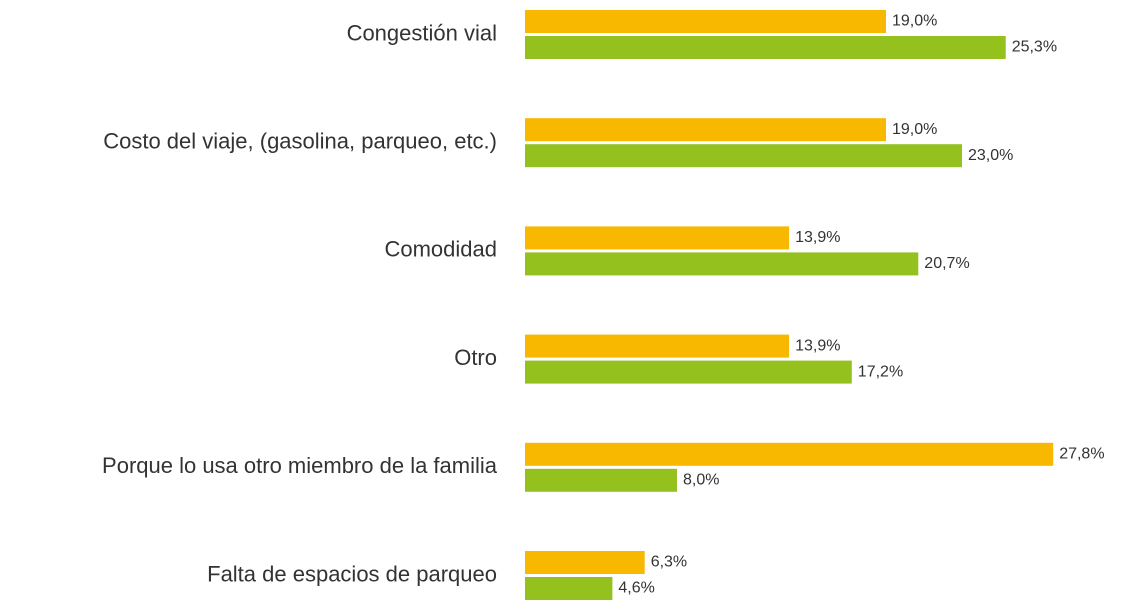 The width and height of the screenshot is (1123, 603). Describe the element at coordinates (1034, 47) in the screenshot. I see `value-label: 25,3%` at that location.